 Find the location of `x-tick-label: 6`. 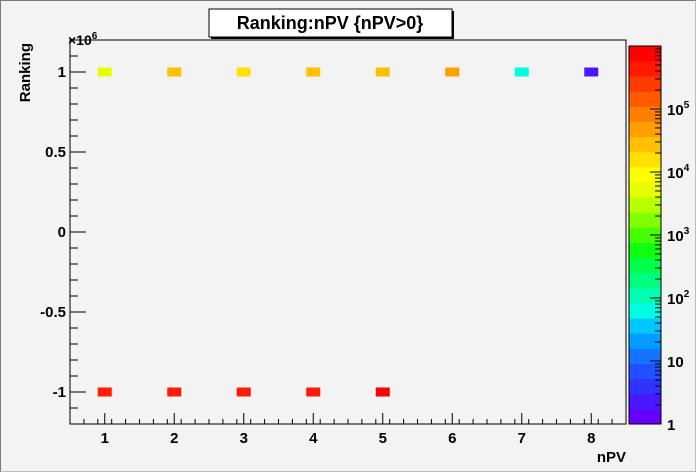

x-tick-label: 6 is located at coordinates (452, 438).